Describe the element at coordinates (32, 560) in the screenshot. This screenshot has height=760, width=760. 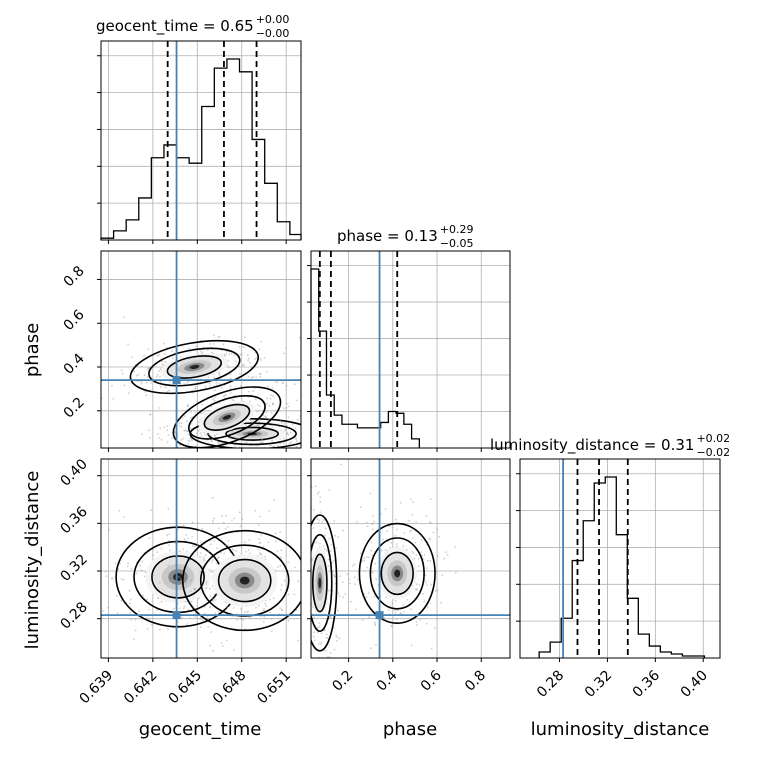
I see `y-axis-label-luminosity-distance: luminosity_distance` at that location.